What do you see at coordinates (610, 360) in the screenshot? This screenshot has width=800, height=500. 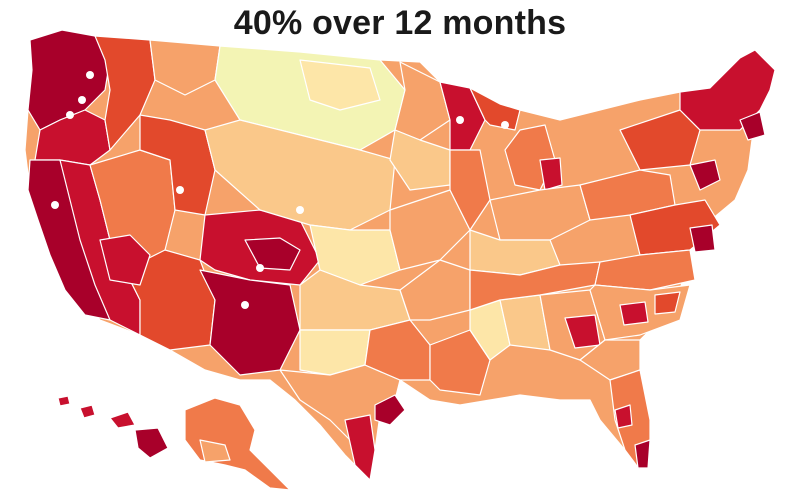 I see `florida-north` at bounding box center [610, 360].